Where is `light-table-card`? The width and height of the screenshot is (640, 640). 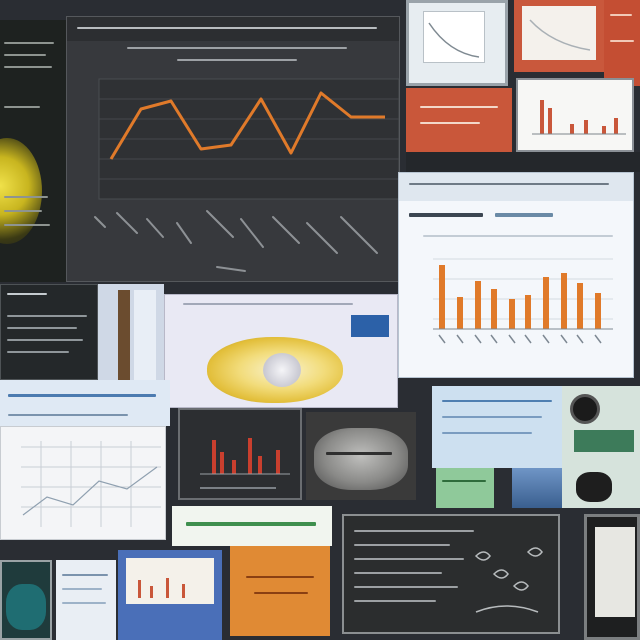
light-table-card is located at coordinates (86, 600).